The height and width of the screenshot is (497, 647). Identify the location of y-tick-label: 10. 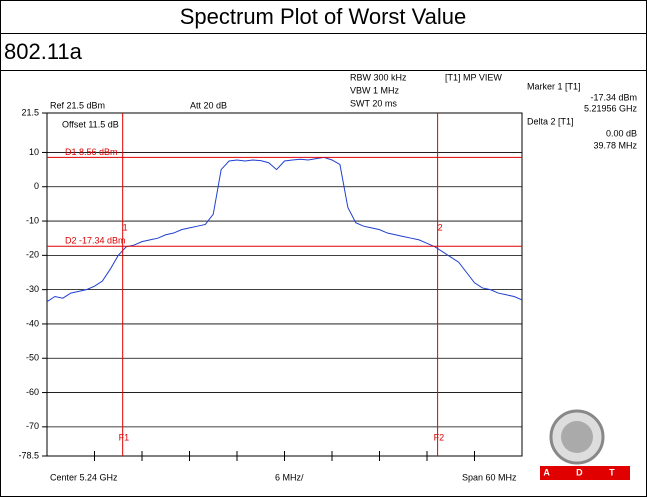
(34, 152).